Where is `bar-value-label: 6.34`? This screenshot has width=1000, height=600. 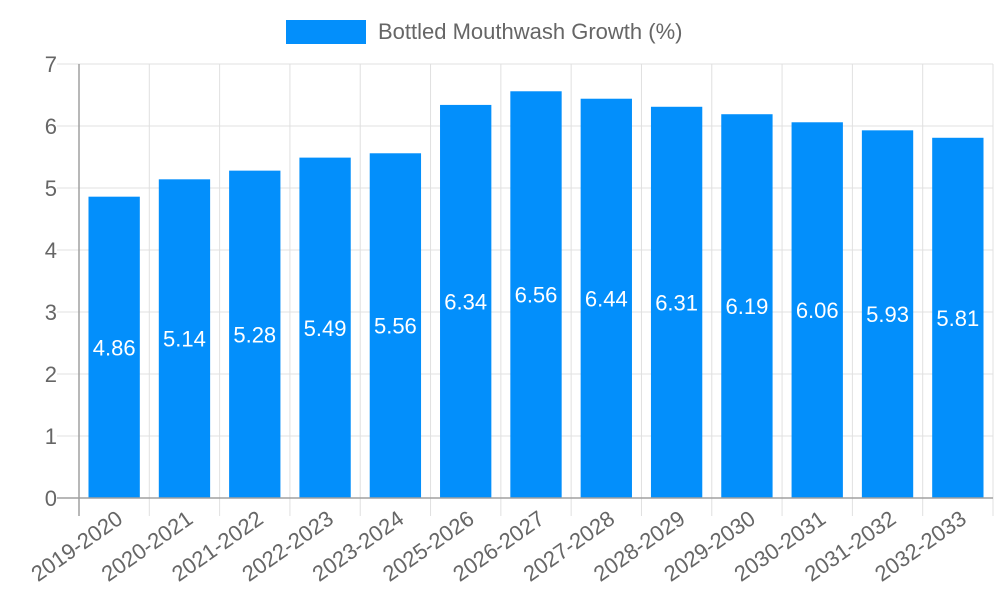 bar-value-label: 6.34 is located at coordinates (465, 301).